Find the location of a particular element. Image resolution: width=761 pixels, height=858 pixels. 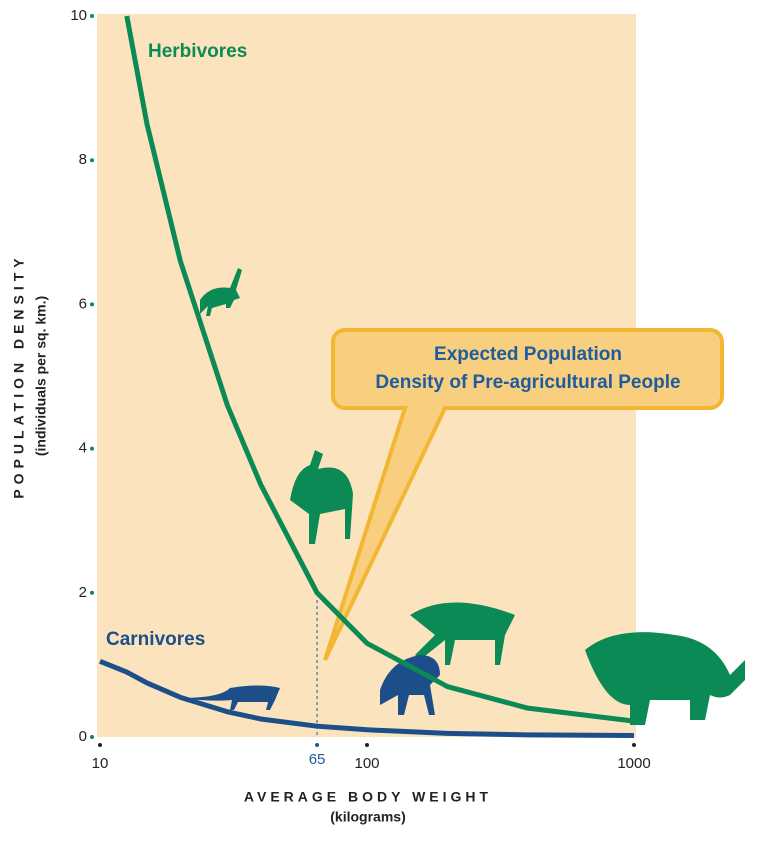

x-tick-label: 100 is located at coordinates (366, 763).